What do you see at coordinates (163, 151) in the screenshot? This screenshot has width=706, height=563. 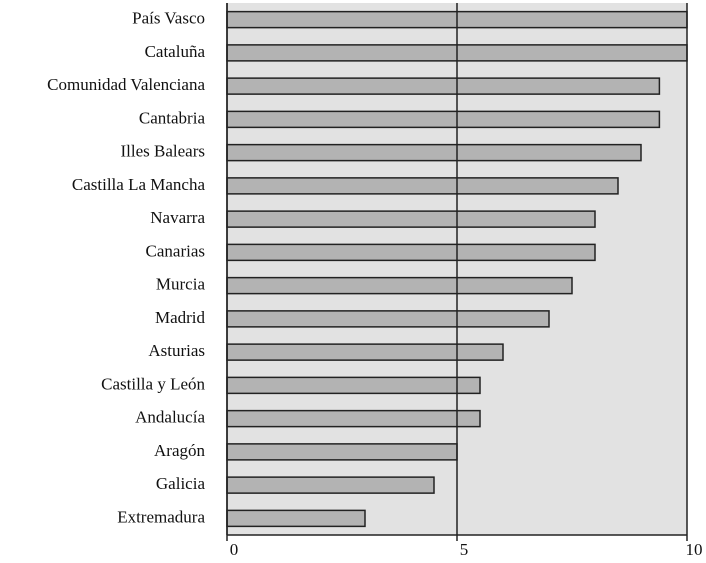 I see `y-tick-label: Illes Balears` at bounding box center [163, 151].